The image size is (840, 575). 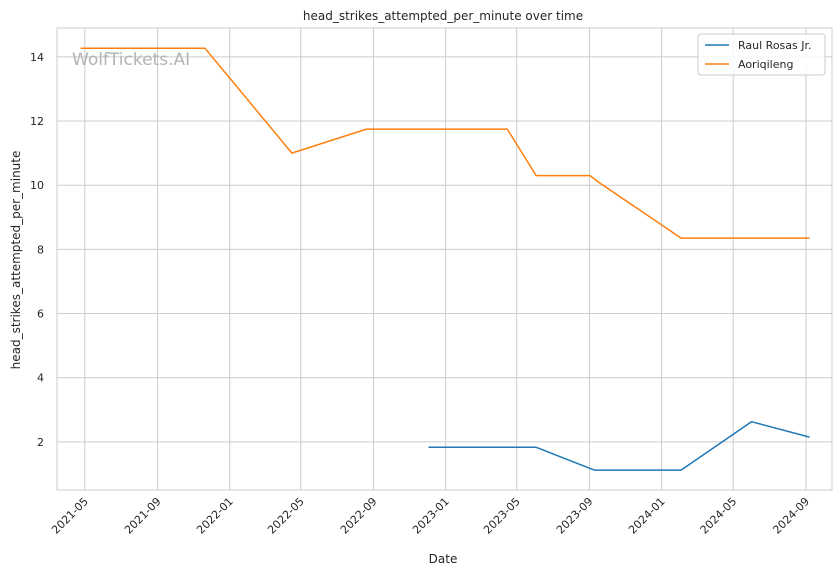 I want to click on y-tick-label: 10, so click(x=37, y=185).